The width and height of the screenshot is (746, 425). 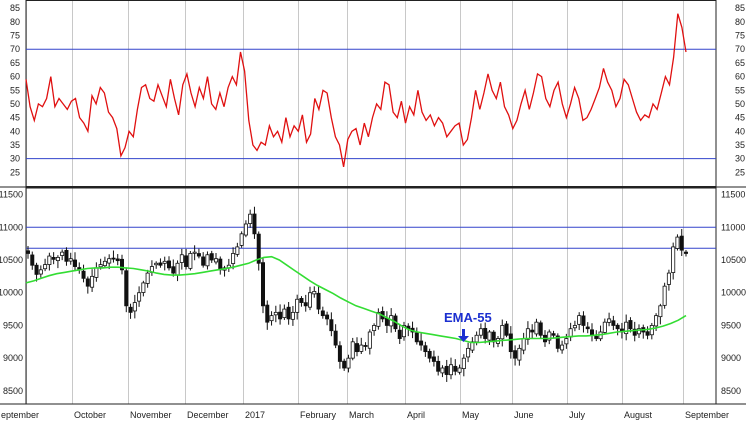 I want to click on month-label: October, so click(x=90, y=415).